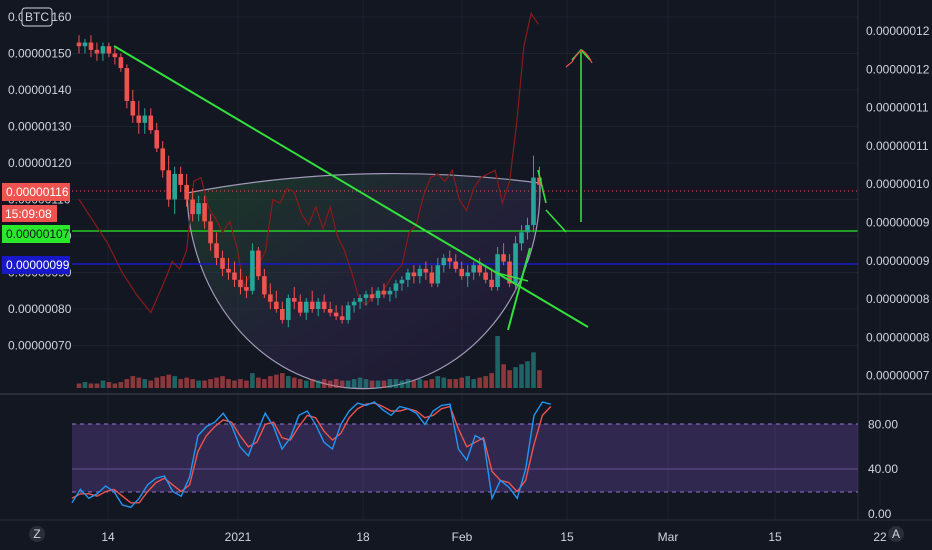  I want to click on rsi-axis: 80.00 40.00 0.00, so click(883, 469).